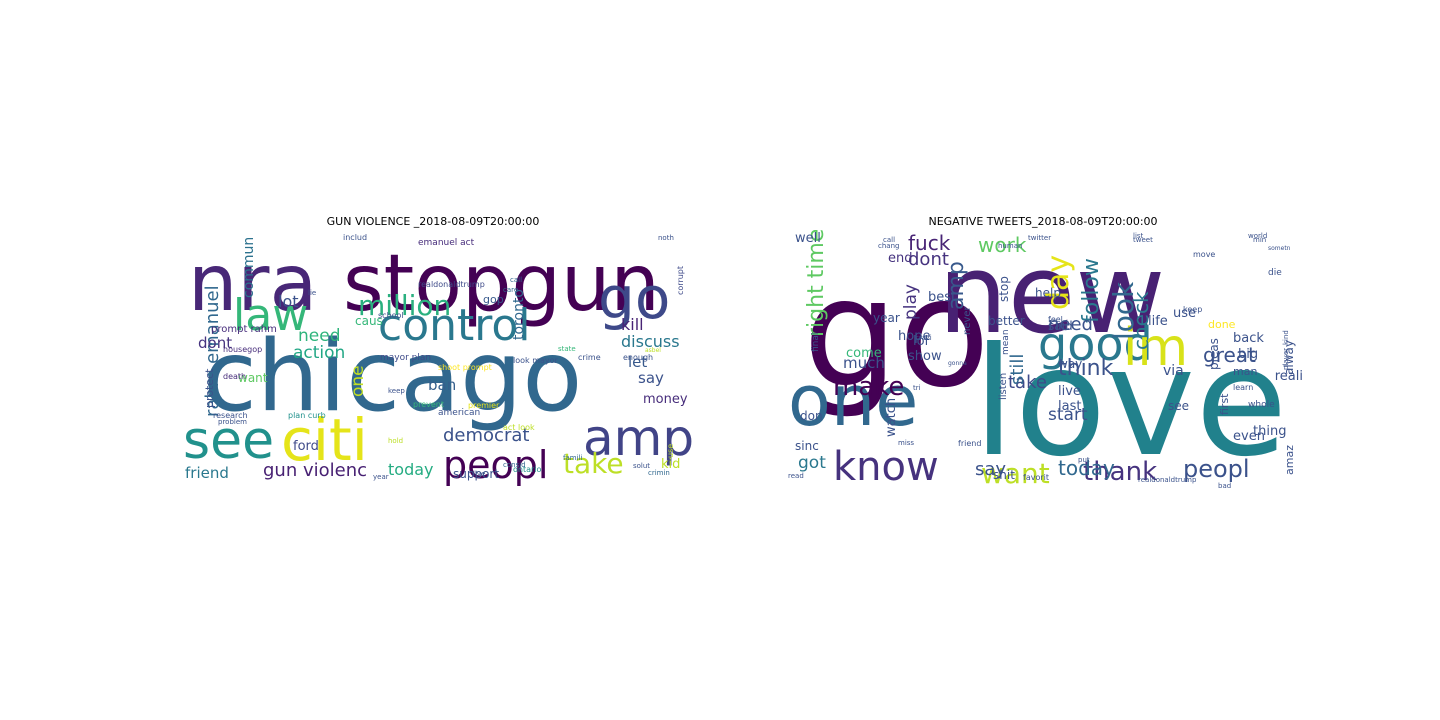  I want to click on cloud-word: plan curb, so click(307, 415).